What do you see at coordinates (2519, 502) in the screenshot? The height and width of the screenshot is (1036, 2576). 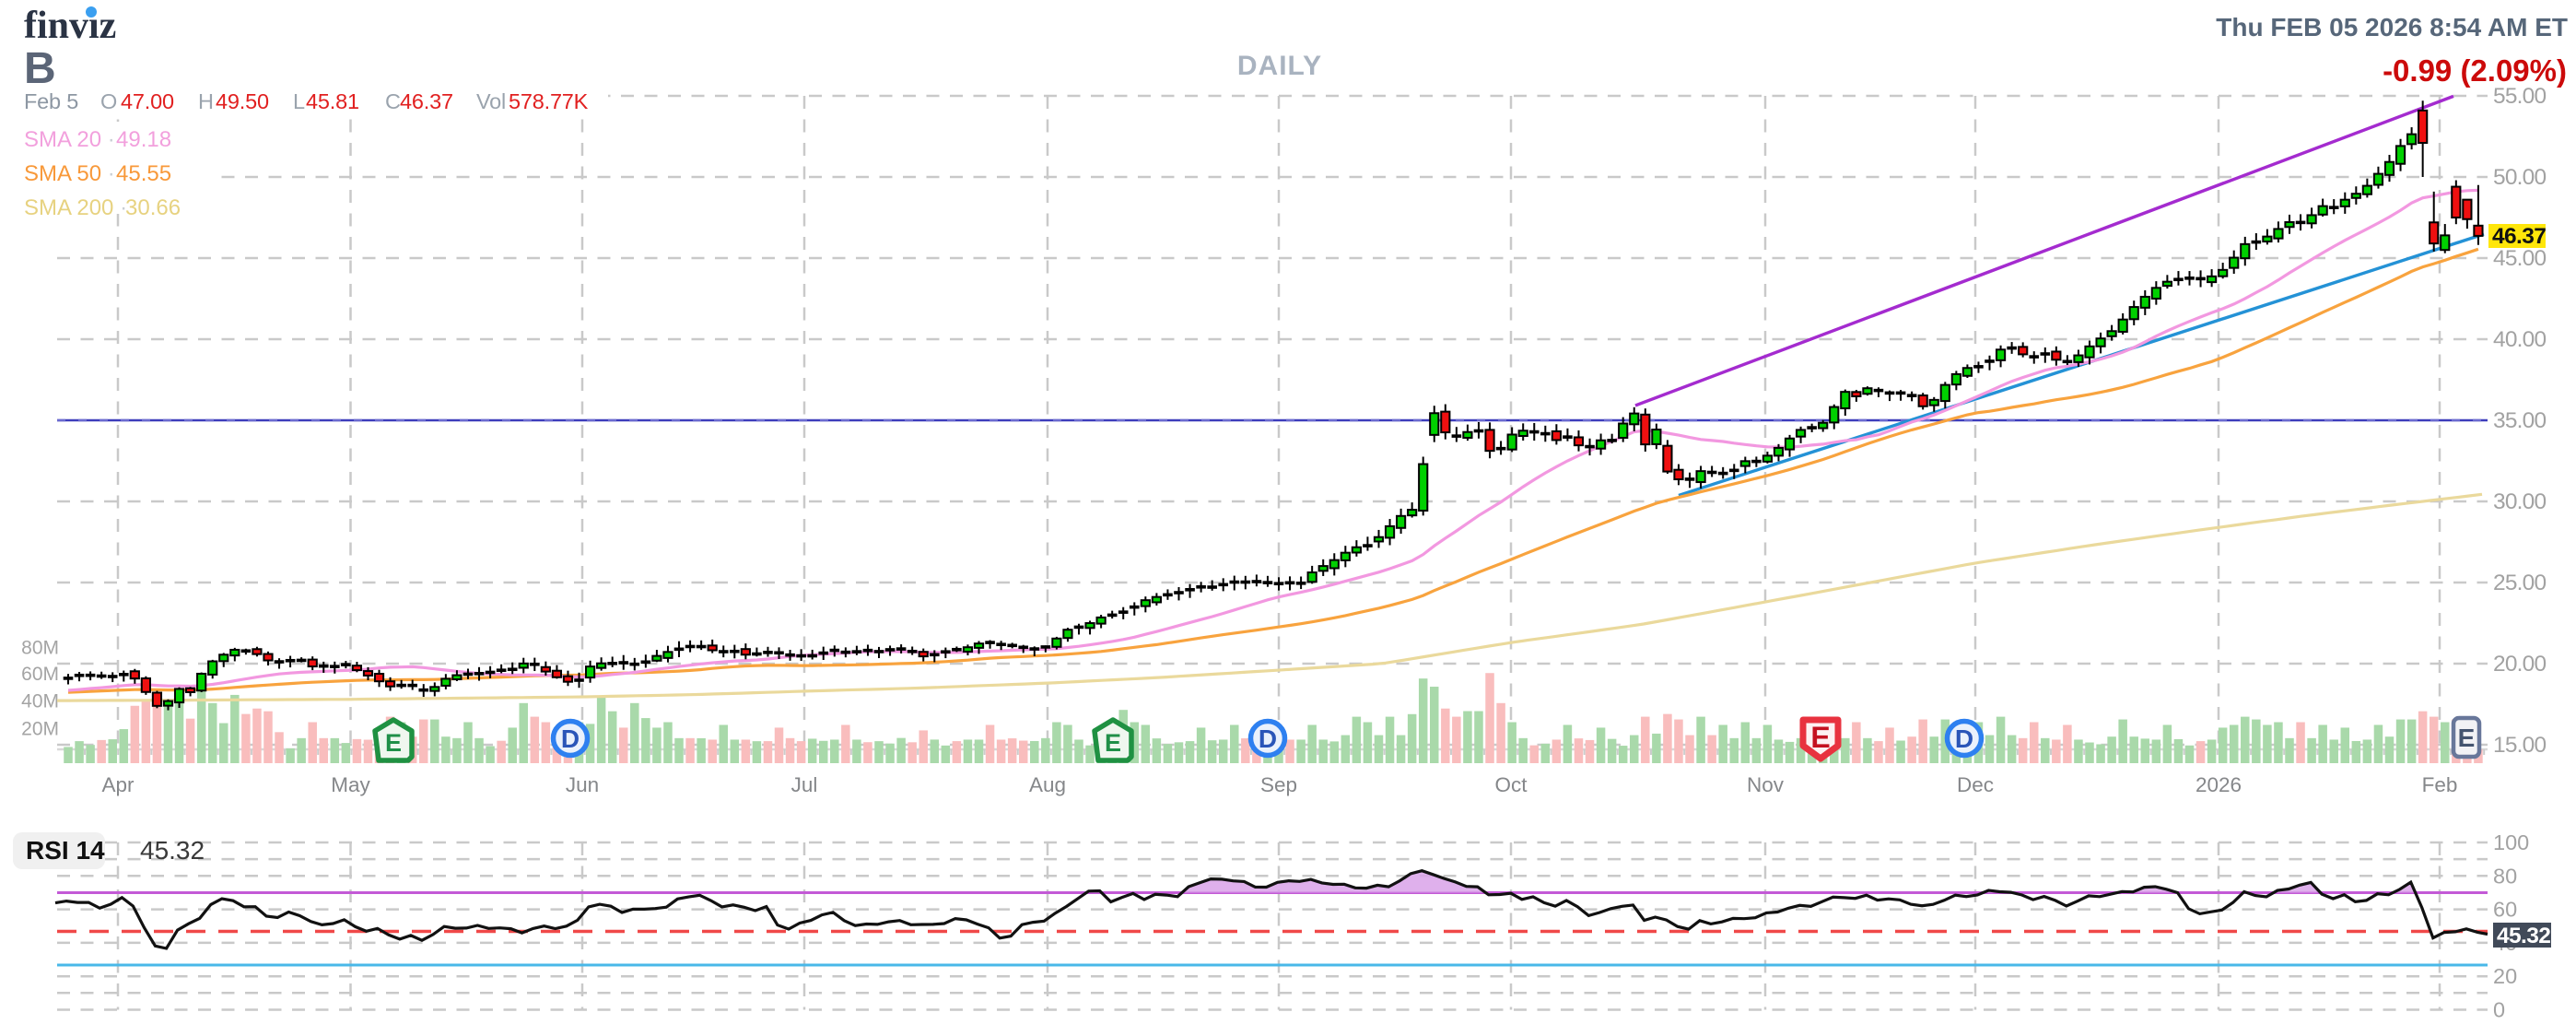 I see `svg-text: 30.00` at bounding box center [2519, 502].